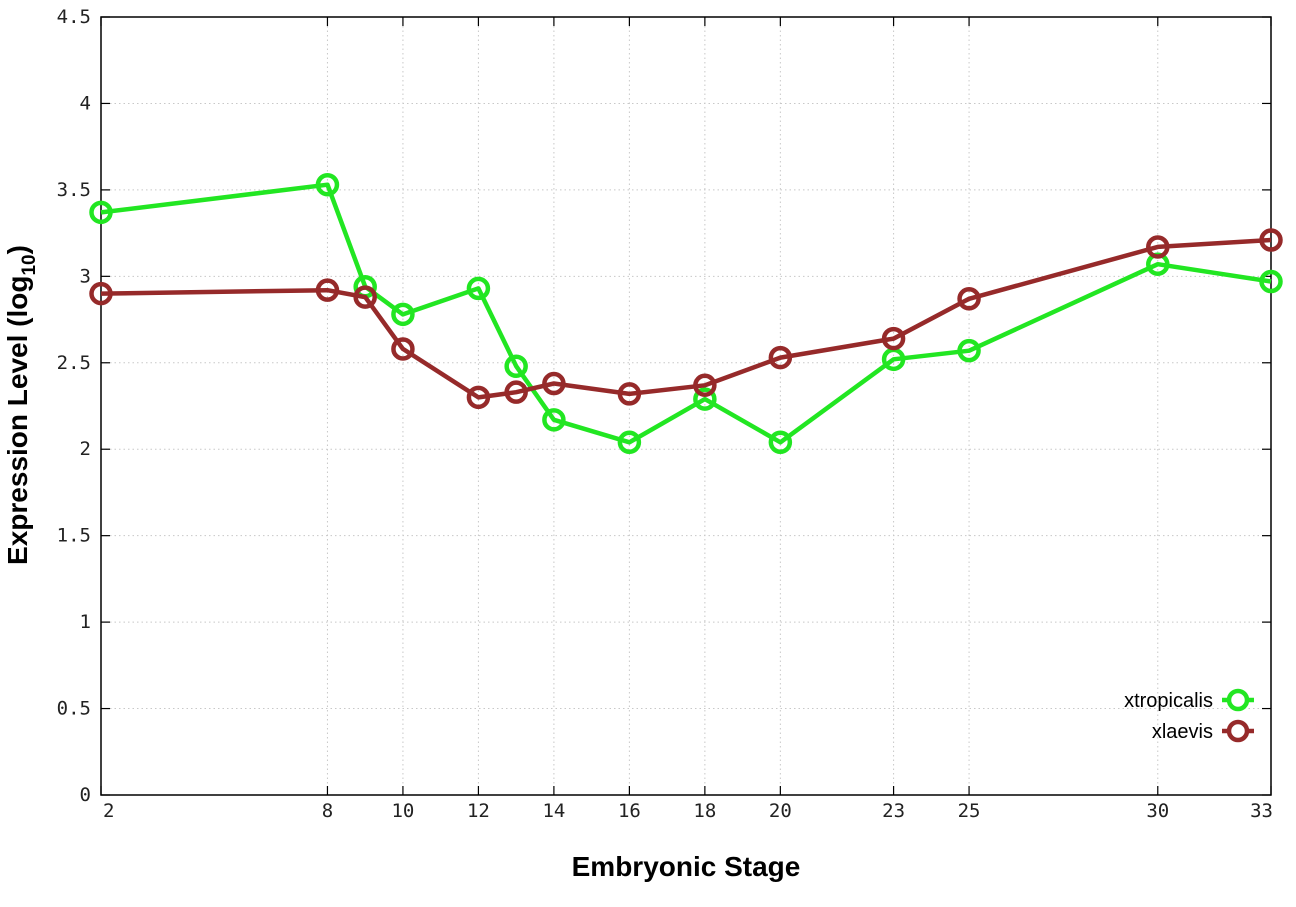 The width and height of the screenshot is (1296, 907). I want to click on y-tick-label-1-5: 1.5, so click(74, 536).